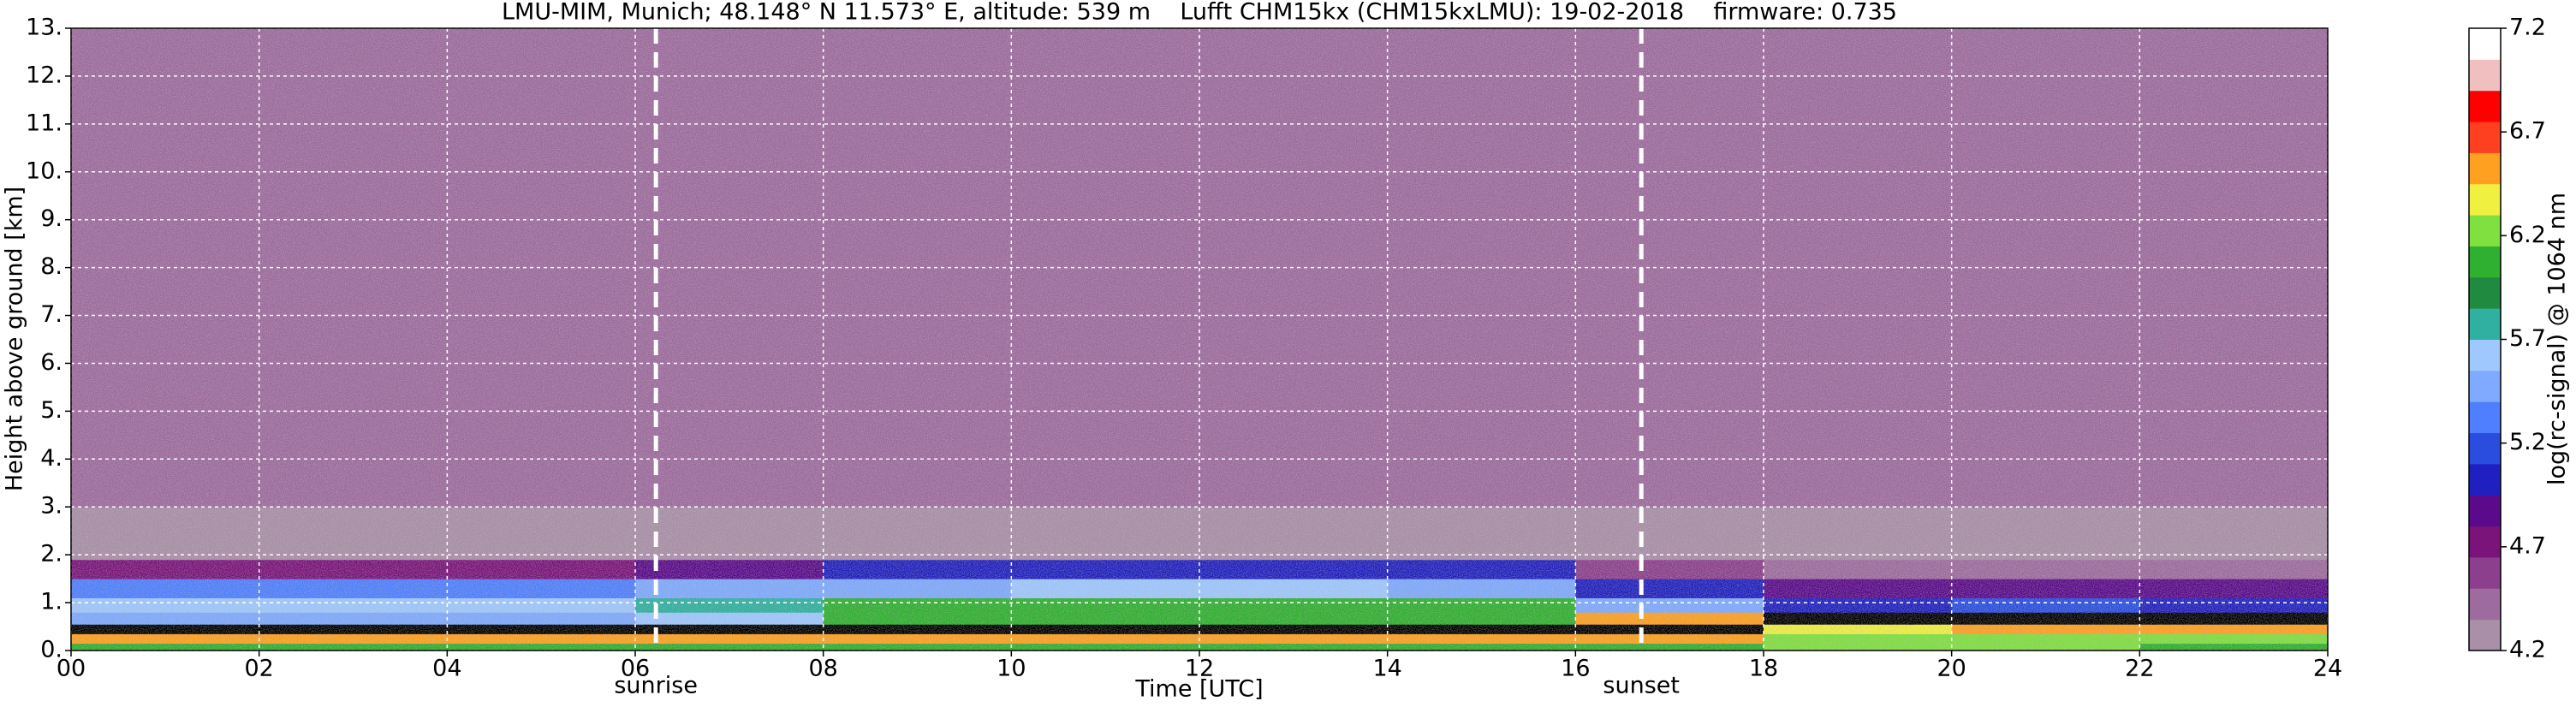  What do you see at coordinates (1764, 669) in the screenshot?
I see `x-tick-label: 18` at bounding box center [1764, 669].